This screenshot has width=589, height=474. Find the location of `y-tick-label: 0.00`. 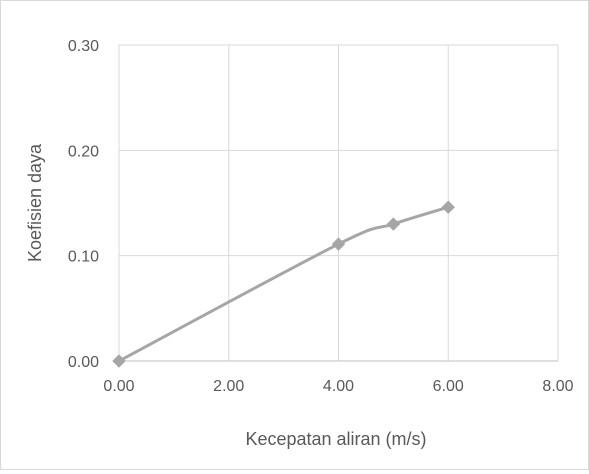

y-tick-label: 0.00 is located at coordinates (83, 362).